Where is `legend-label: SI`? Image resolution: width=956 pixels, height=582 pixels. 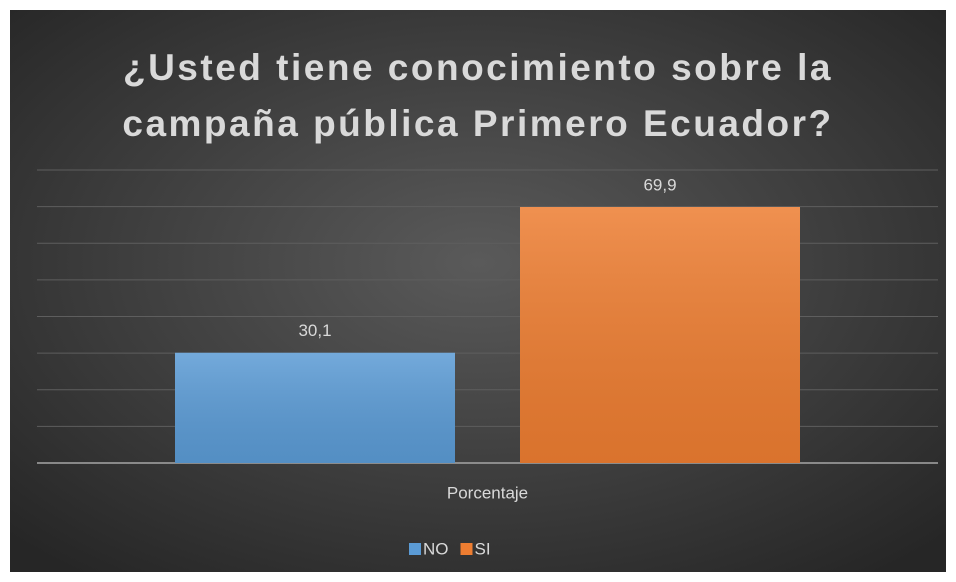
legend-label: SI is located at coordinates (483, 548).